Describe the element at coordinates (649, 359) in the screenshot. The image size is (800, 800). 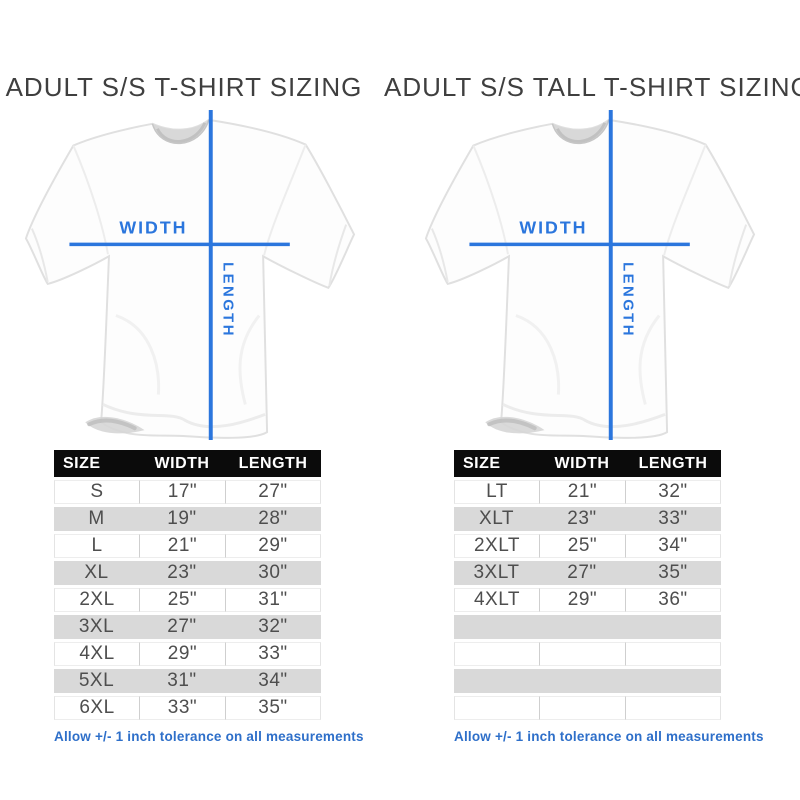
I see `body-wrinkle-right` at that location.